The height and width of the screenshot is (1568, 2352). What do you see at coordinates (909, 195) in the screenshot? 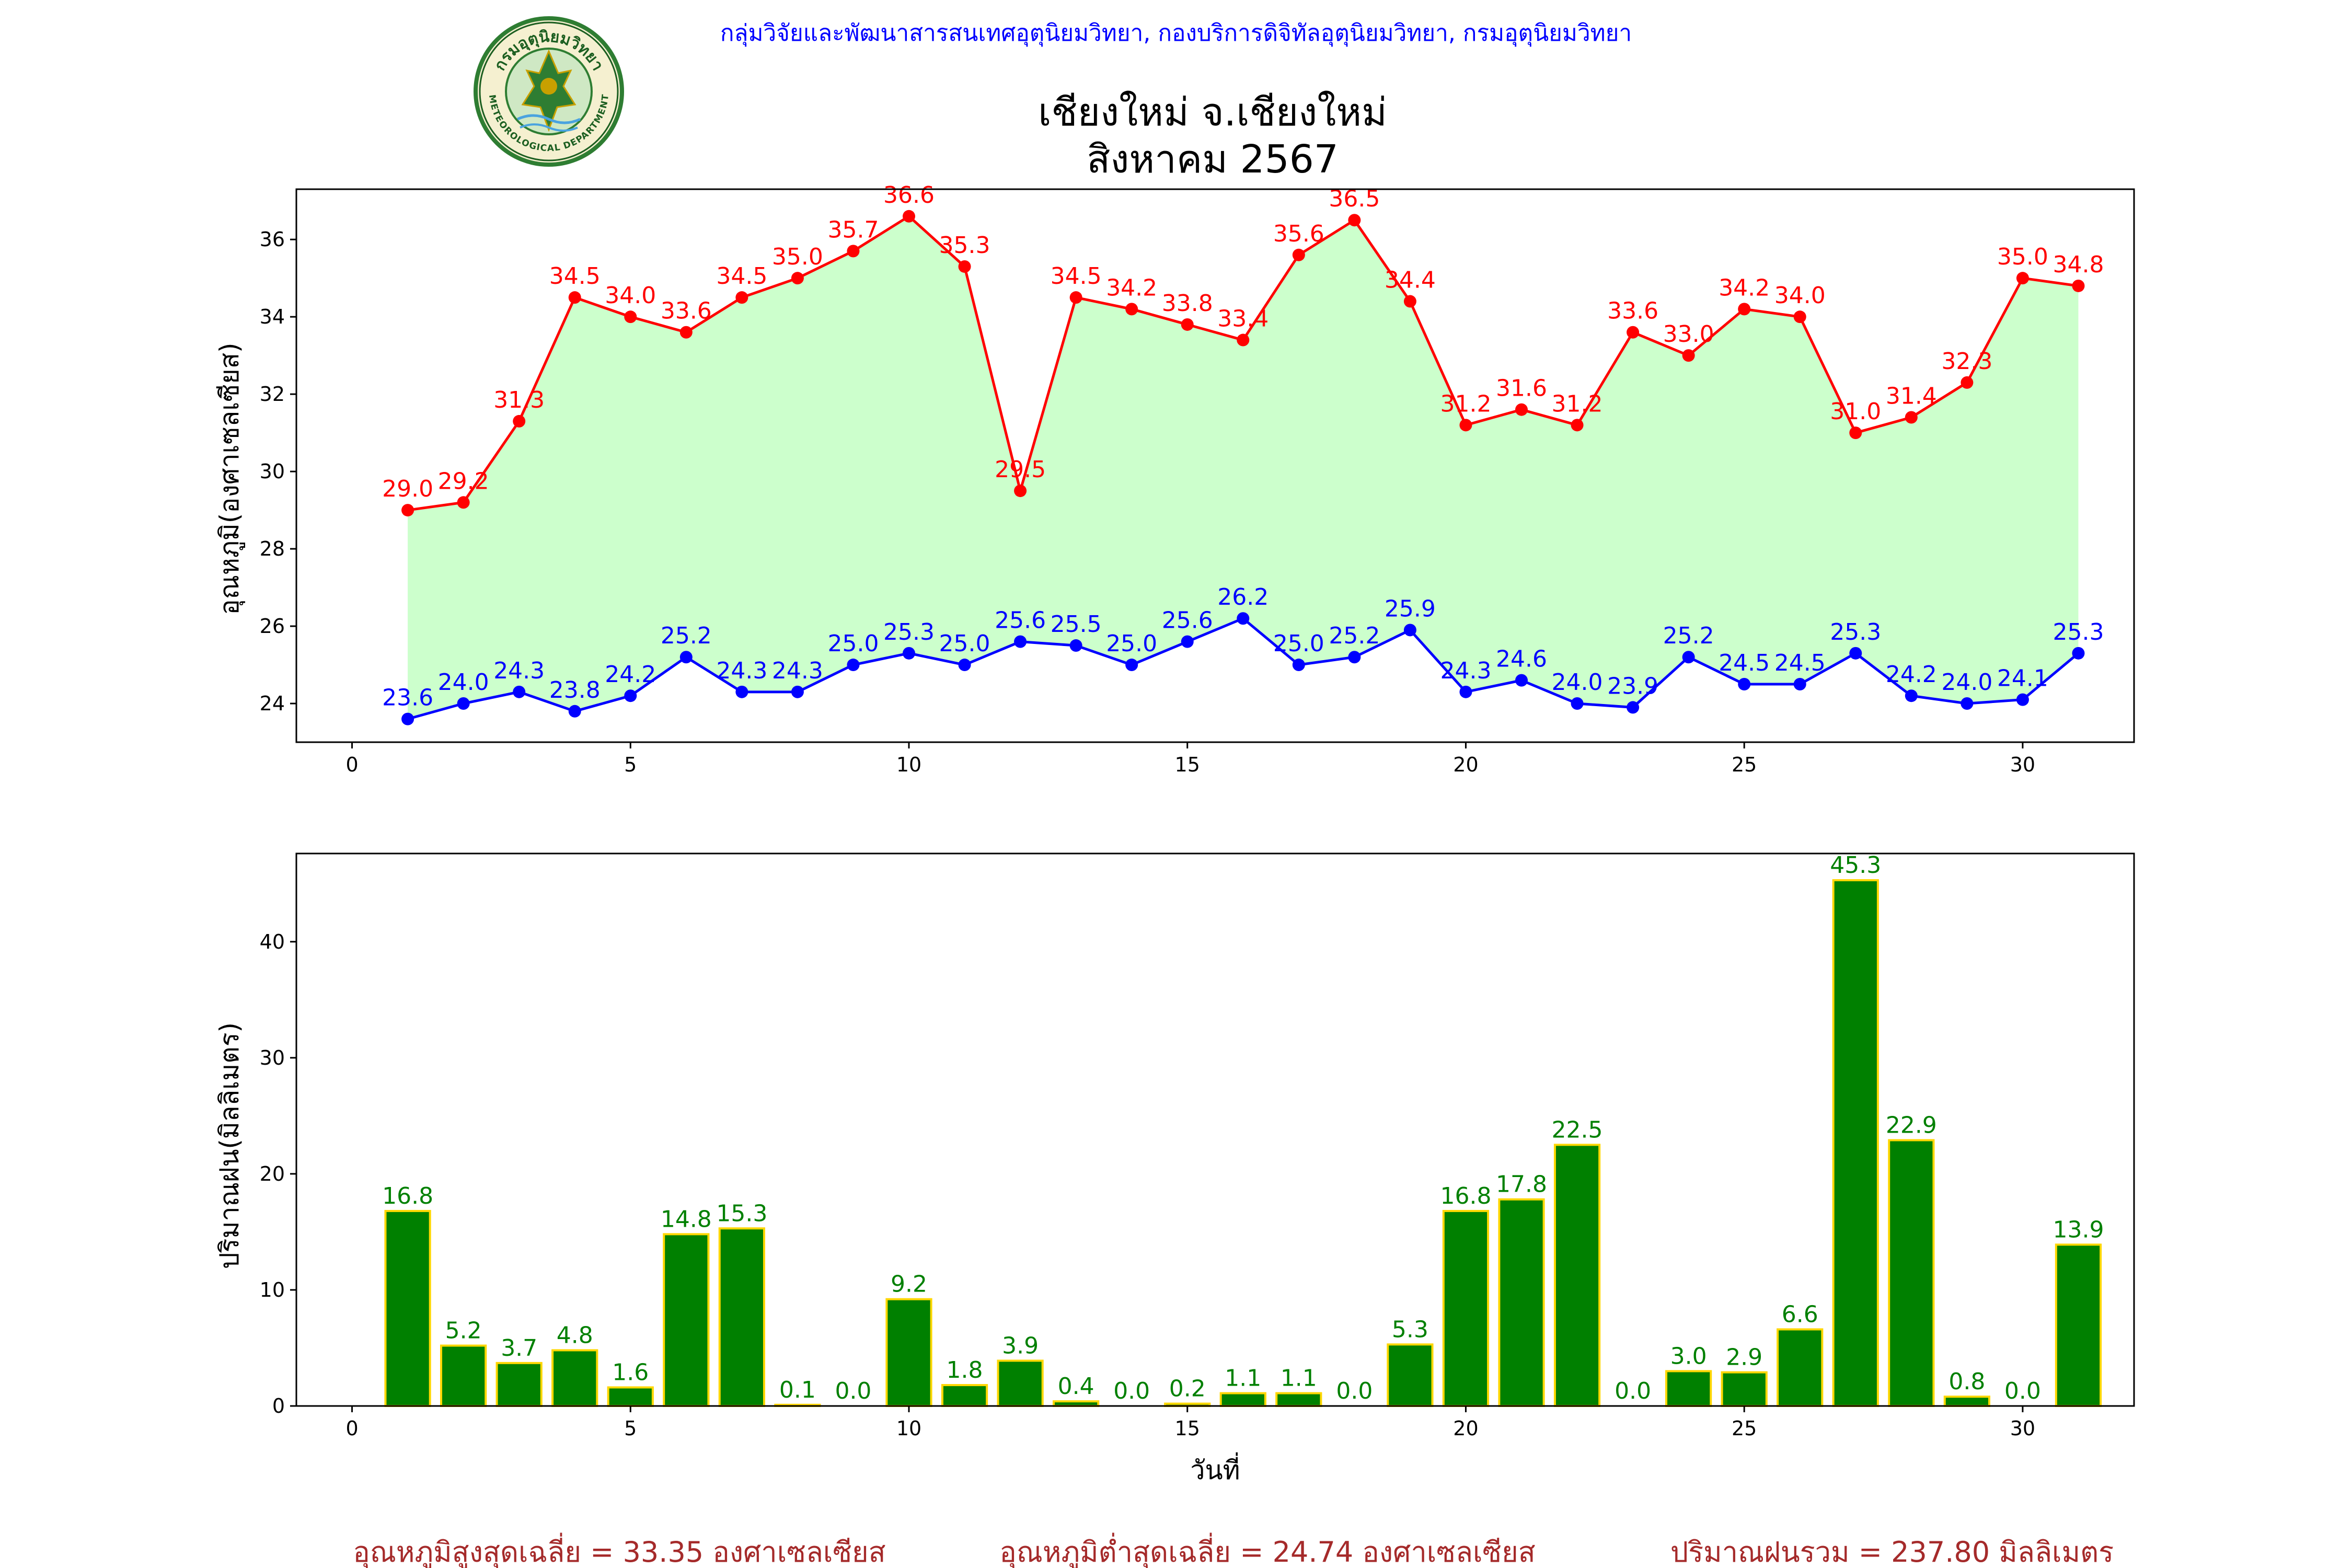
I see `max-temperature-label: 36.6` at bounding box center [909, 195].